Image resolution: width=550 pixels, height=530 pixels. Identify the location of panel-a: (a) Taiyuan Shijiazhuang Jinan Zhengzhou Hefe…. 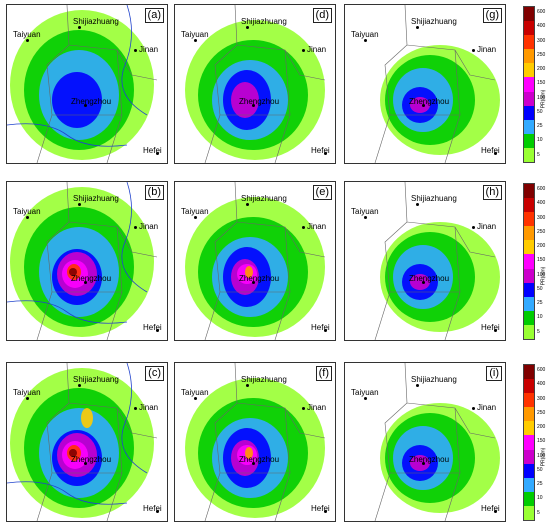
(87, 84).